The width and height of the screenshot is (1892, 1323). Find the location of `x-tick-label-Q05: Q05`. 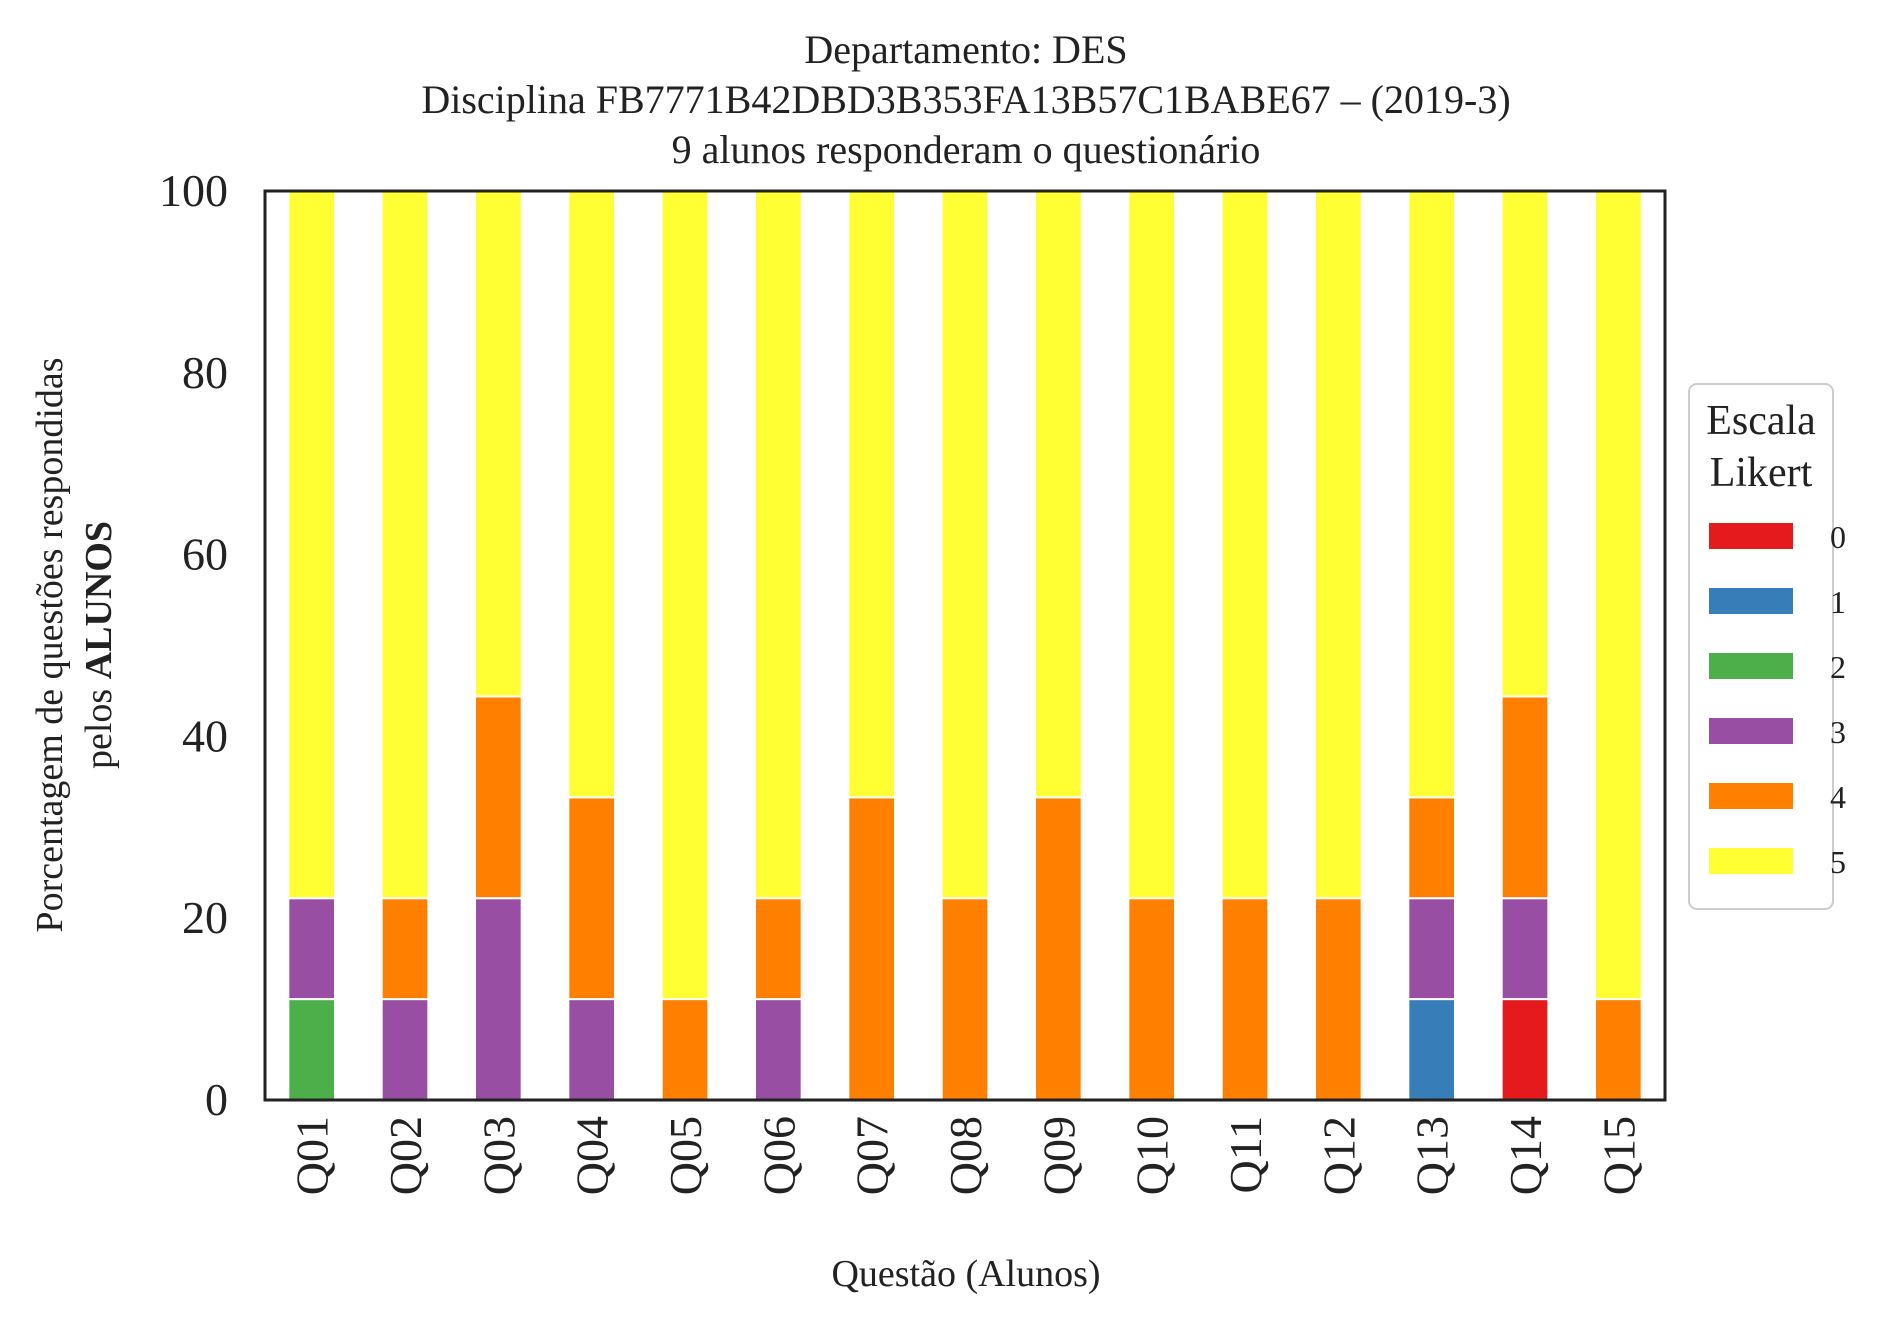

x-tick-label-Q05: Q05 is located at coordinates (685, 1155).